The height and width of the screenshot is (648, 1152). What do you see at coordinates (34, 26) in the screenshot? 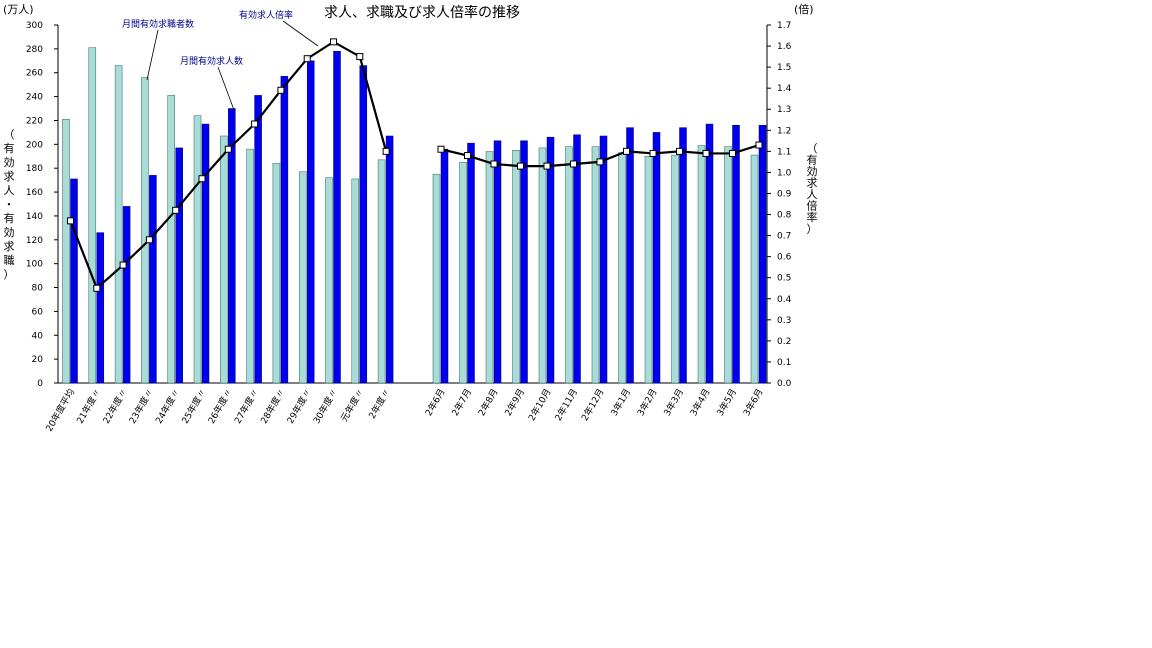
I see `left-tick-label: 300` at bounding box center [34, 26].